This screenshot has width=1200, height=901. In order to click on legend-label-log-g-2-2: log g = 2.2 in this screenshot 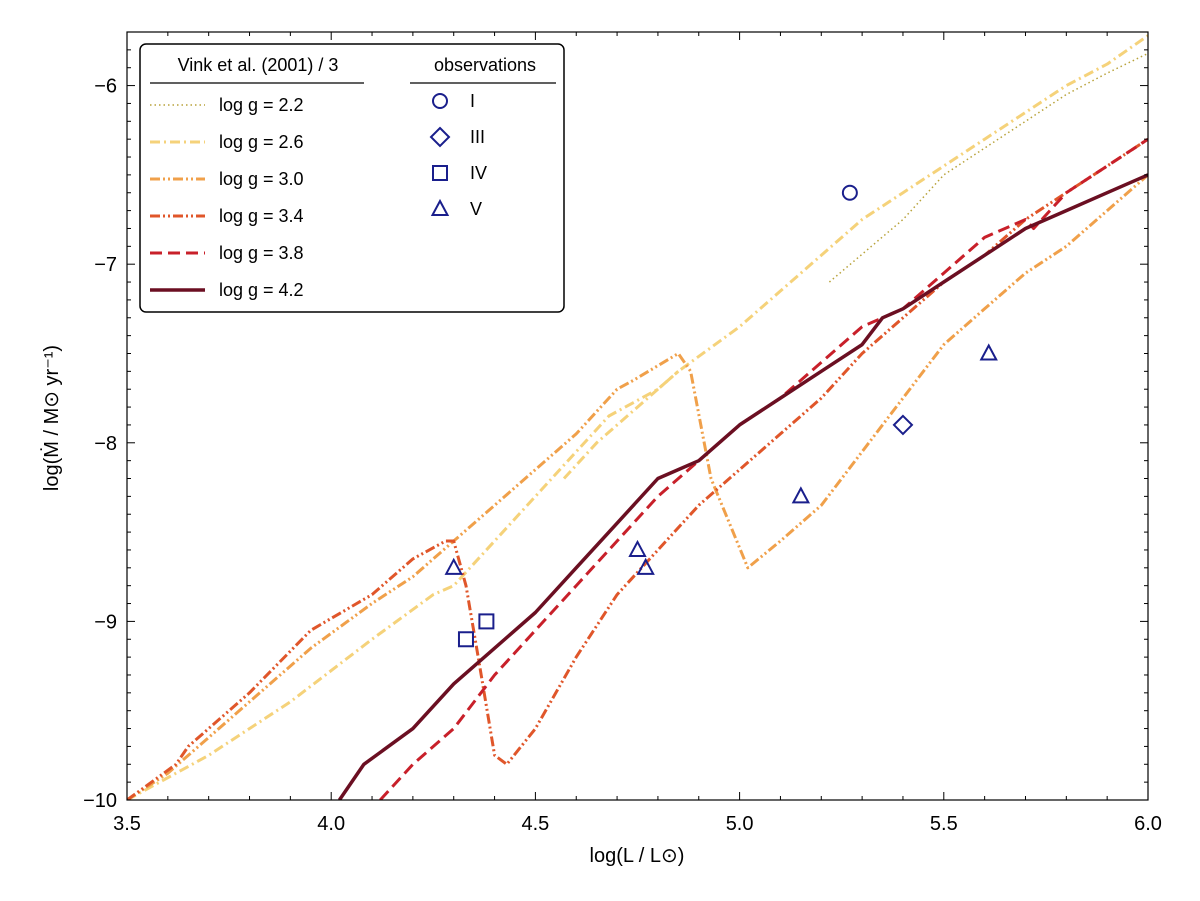, I will do `click(261, 105)`.